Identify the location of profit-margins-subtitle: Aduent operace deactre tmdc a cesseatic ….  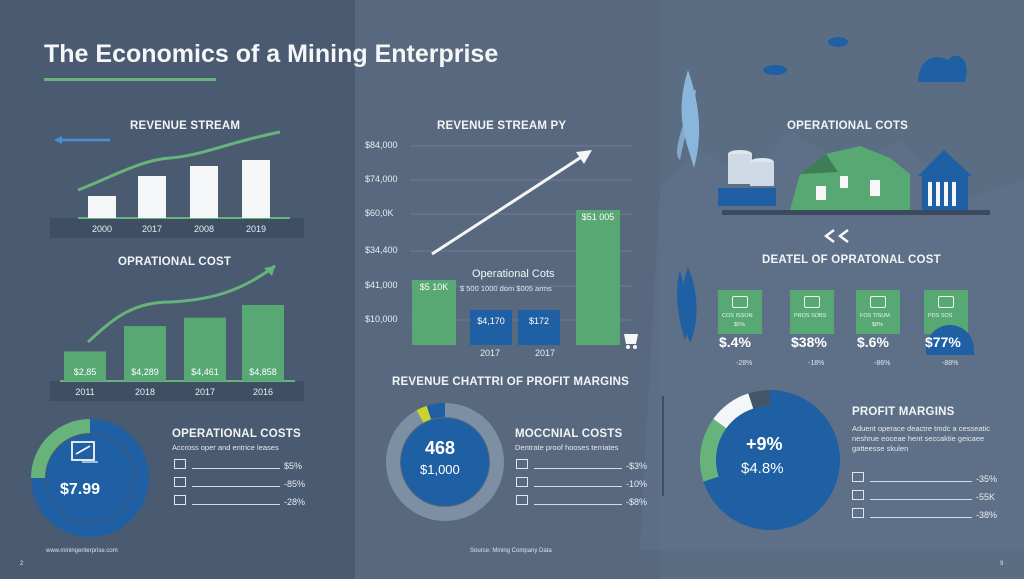
(921, 438).